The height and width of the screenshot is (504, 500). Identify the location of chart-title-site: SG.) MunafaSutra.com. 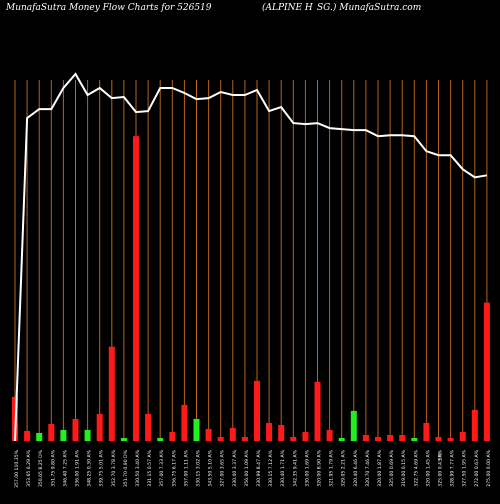
(369, 8).